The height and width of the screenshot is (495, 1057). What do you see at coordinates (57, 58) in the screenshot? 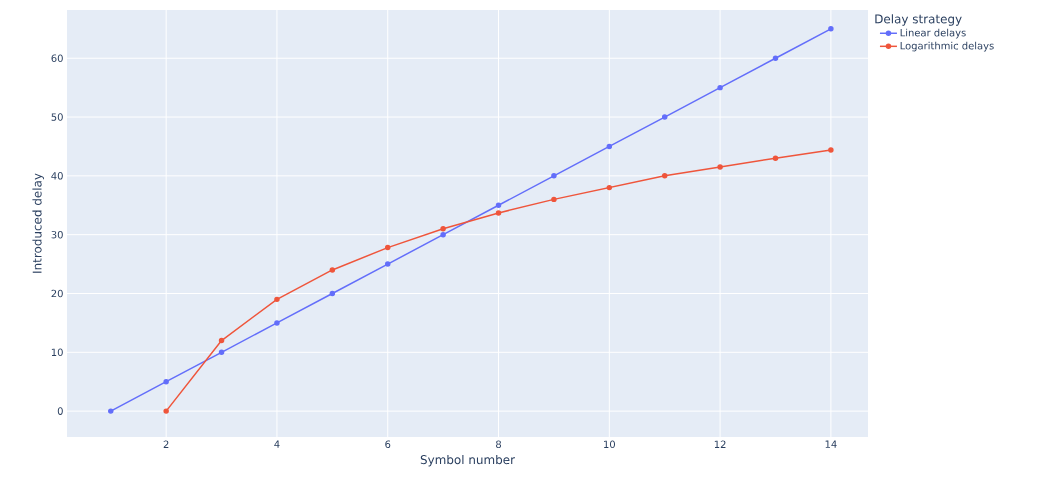
I see `y-tick-label: 60` at bounding box center [57, 58].